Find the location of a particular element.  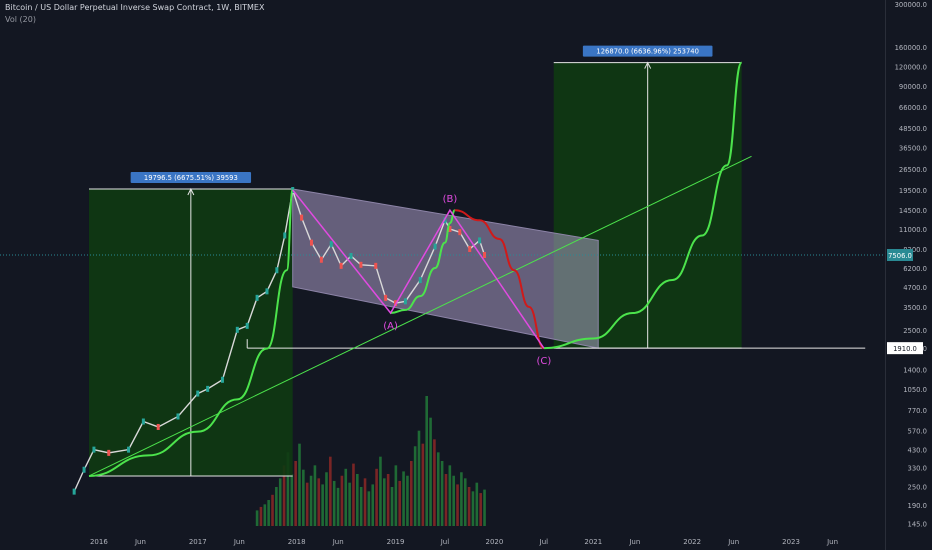

price-tick-label: 36500.0 is located at coordinates (913, 148).